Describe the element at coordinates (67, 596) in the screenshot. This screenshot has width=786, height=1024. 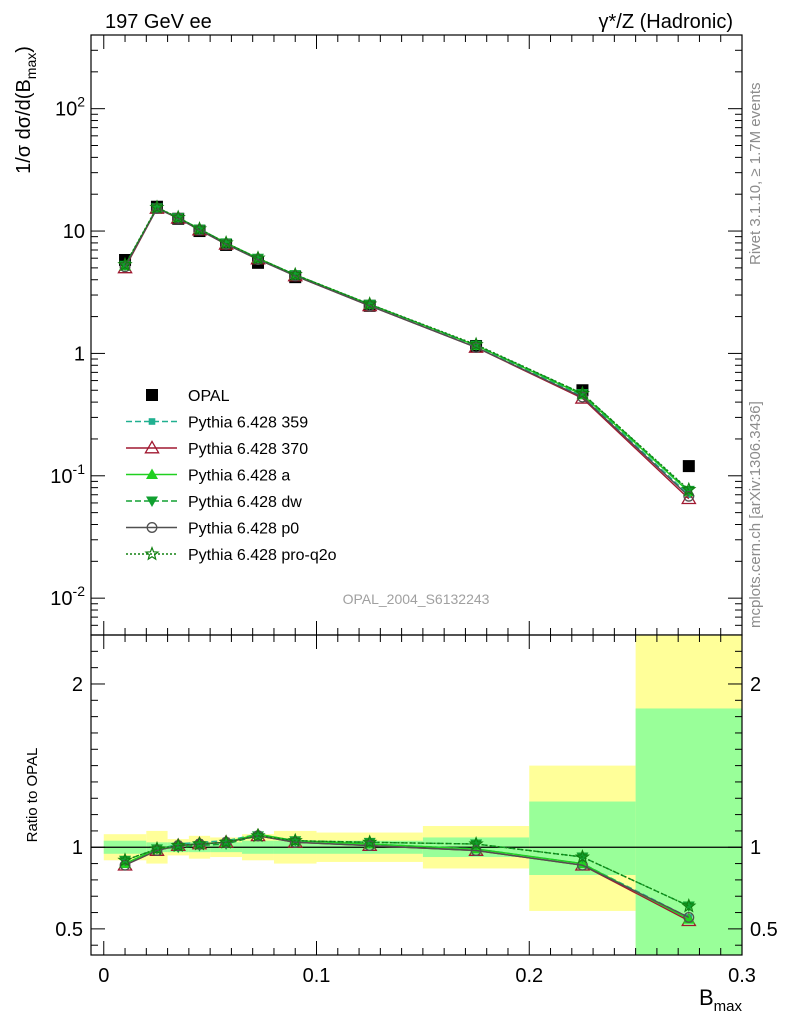
I see `y-tick-label: 10⁻²` at that location.